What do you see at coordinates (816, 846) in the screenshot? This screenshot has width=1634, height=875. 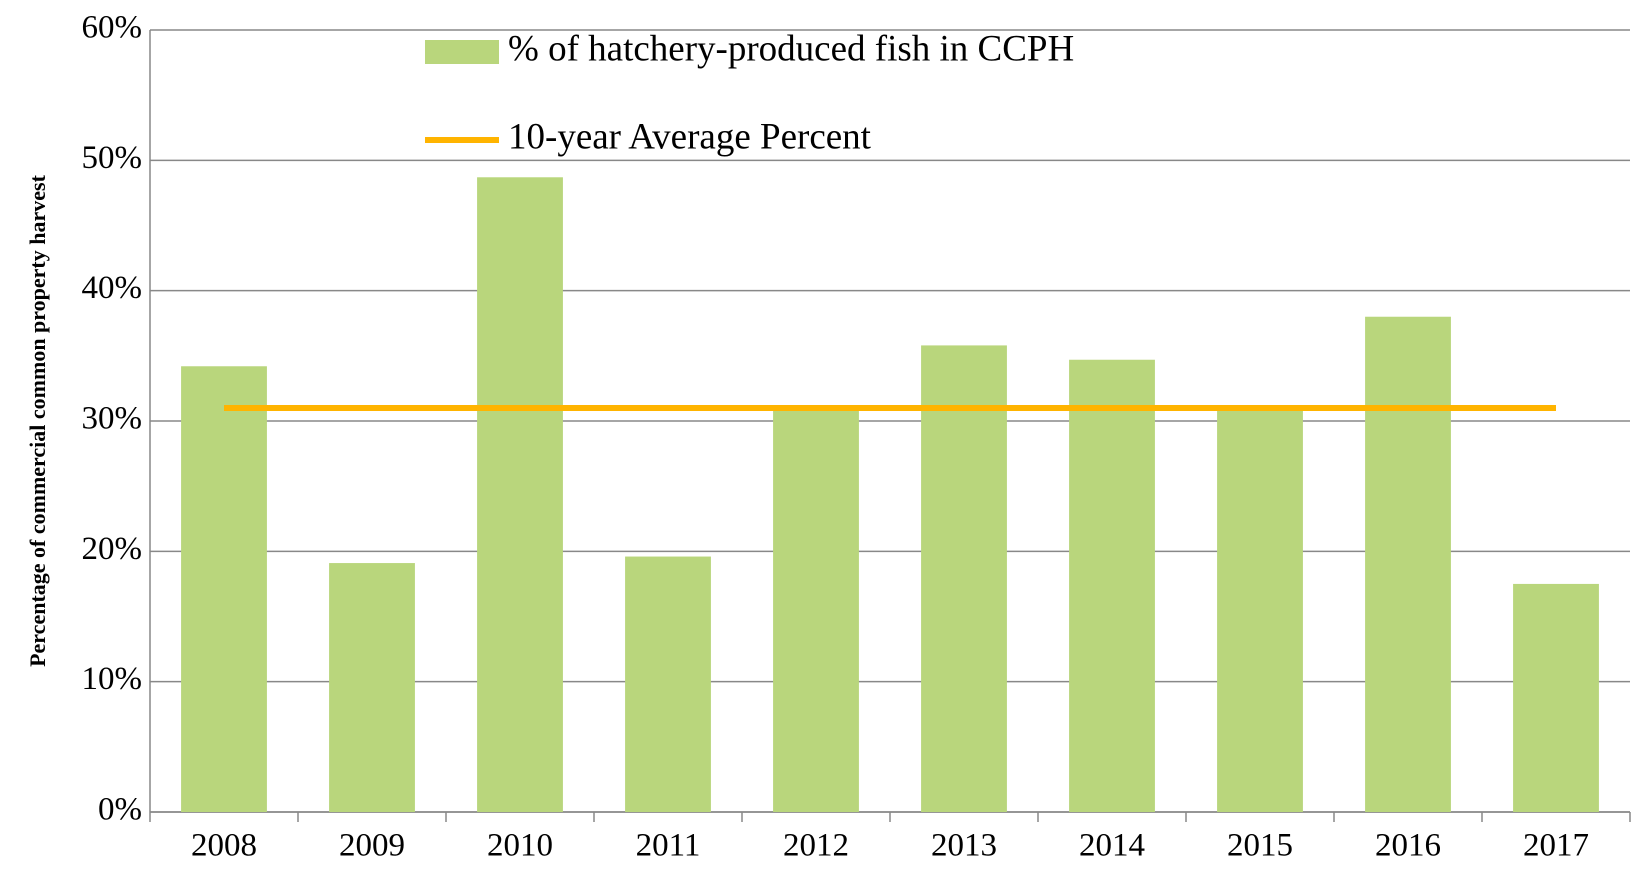 I see `x-tick-label: 2012` at bounding box center [816, 846].